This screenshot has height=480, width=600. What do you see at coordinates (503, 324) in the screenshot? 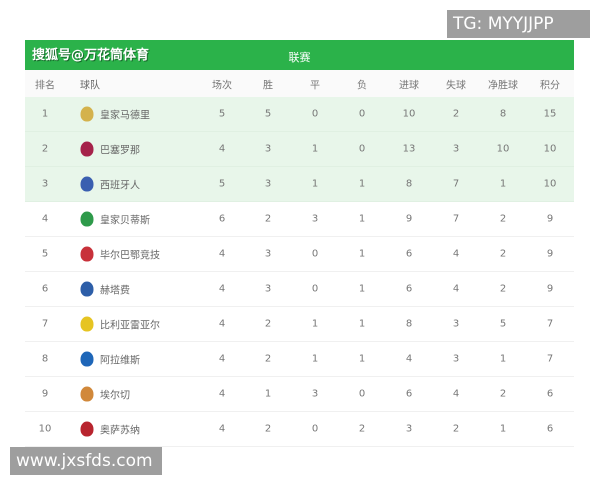
I see `cell-gd: 5` at bounding box center [503, 324].